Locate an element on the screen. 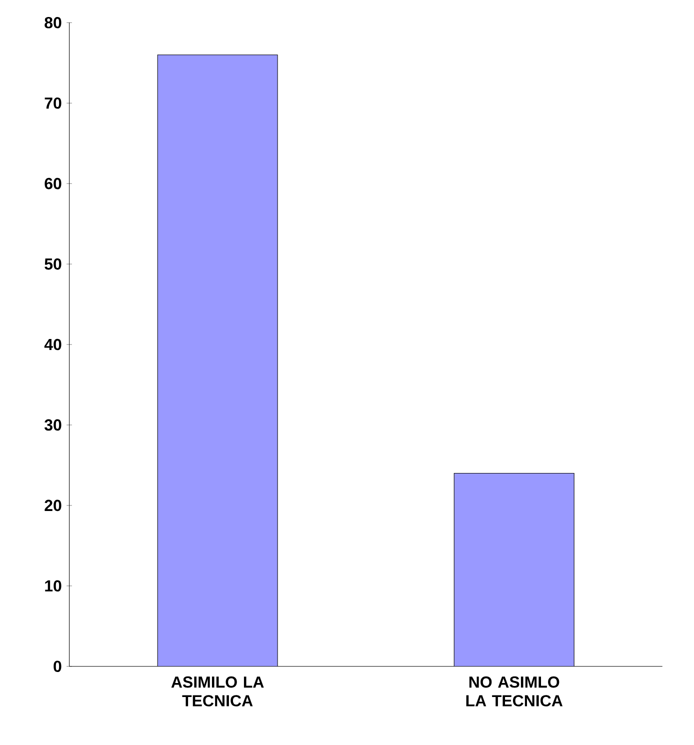 The image size is (694, 745). x-tick-label: NO ASIMLO LA TECNICA is located at coordinates (514, 691).